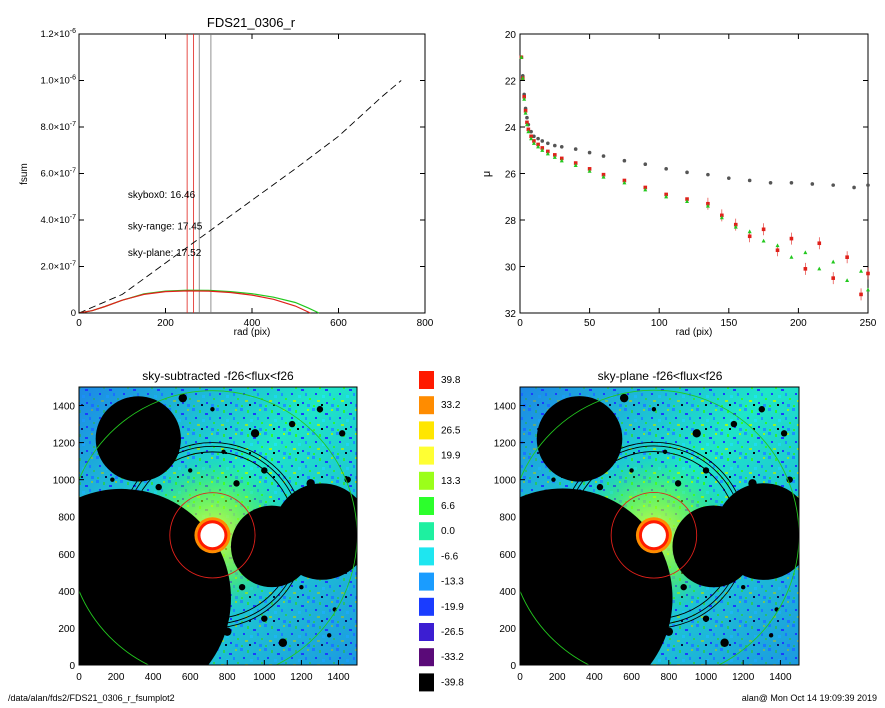 This screenshot has height=708, width=885. I want to click on sky-subtracted-frame, so click(218, 526).